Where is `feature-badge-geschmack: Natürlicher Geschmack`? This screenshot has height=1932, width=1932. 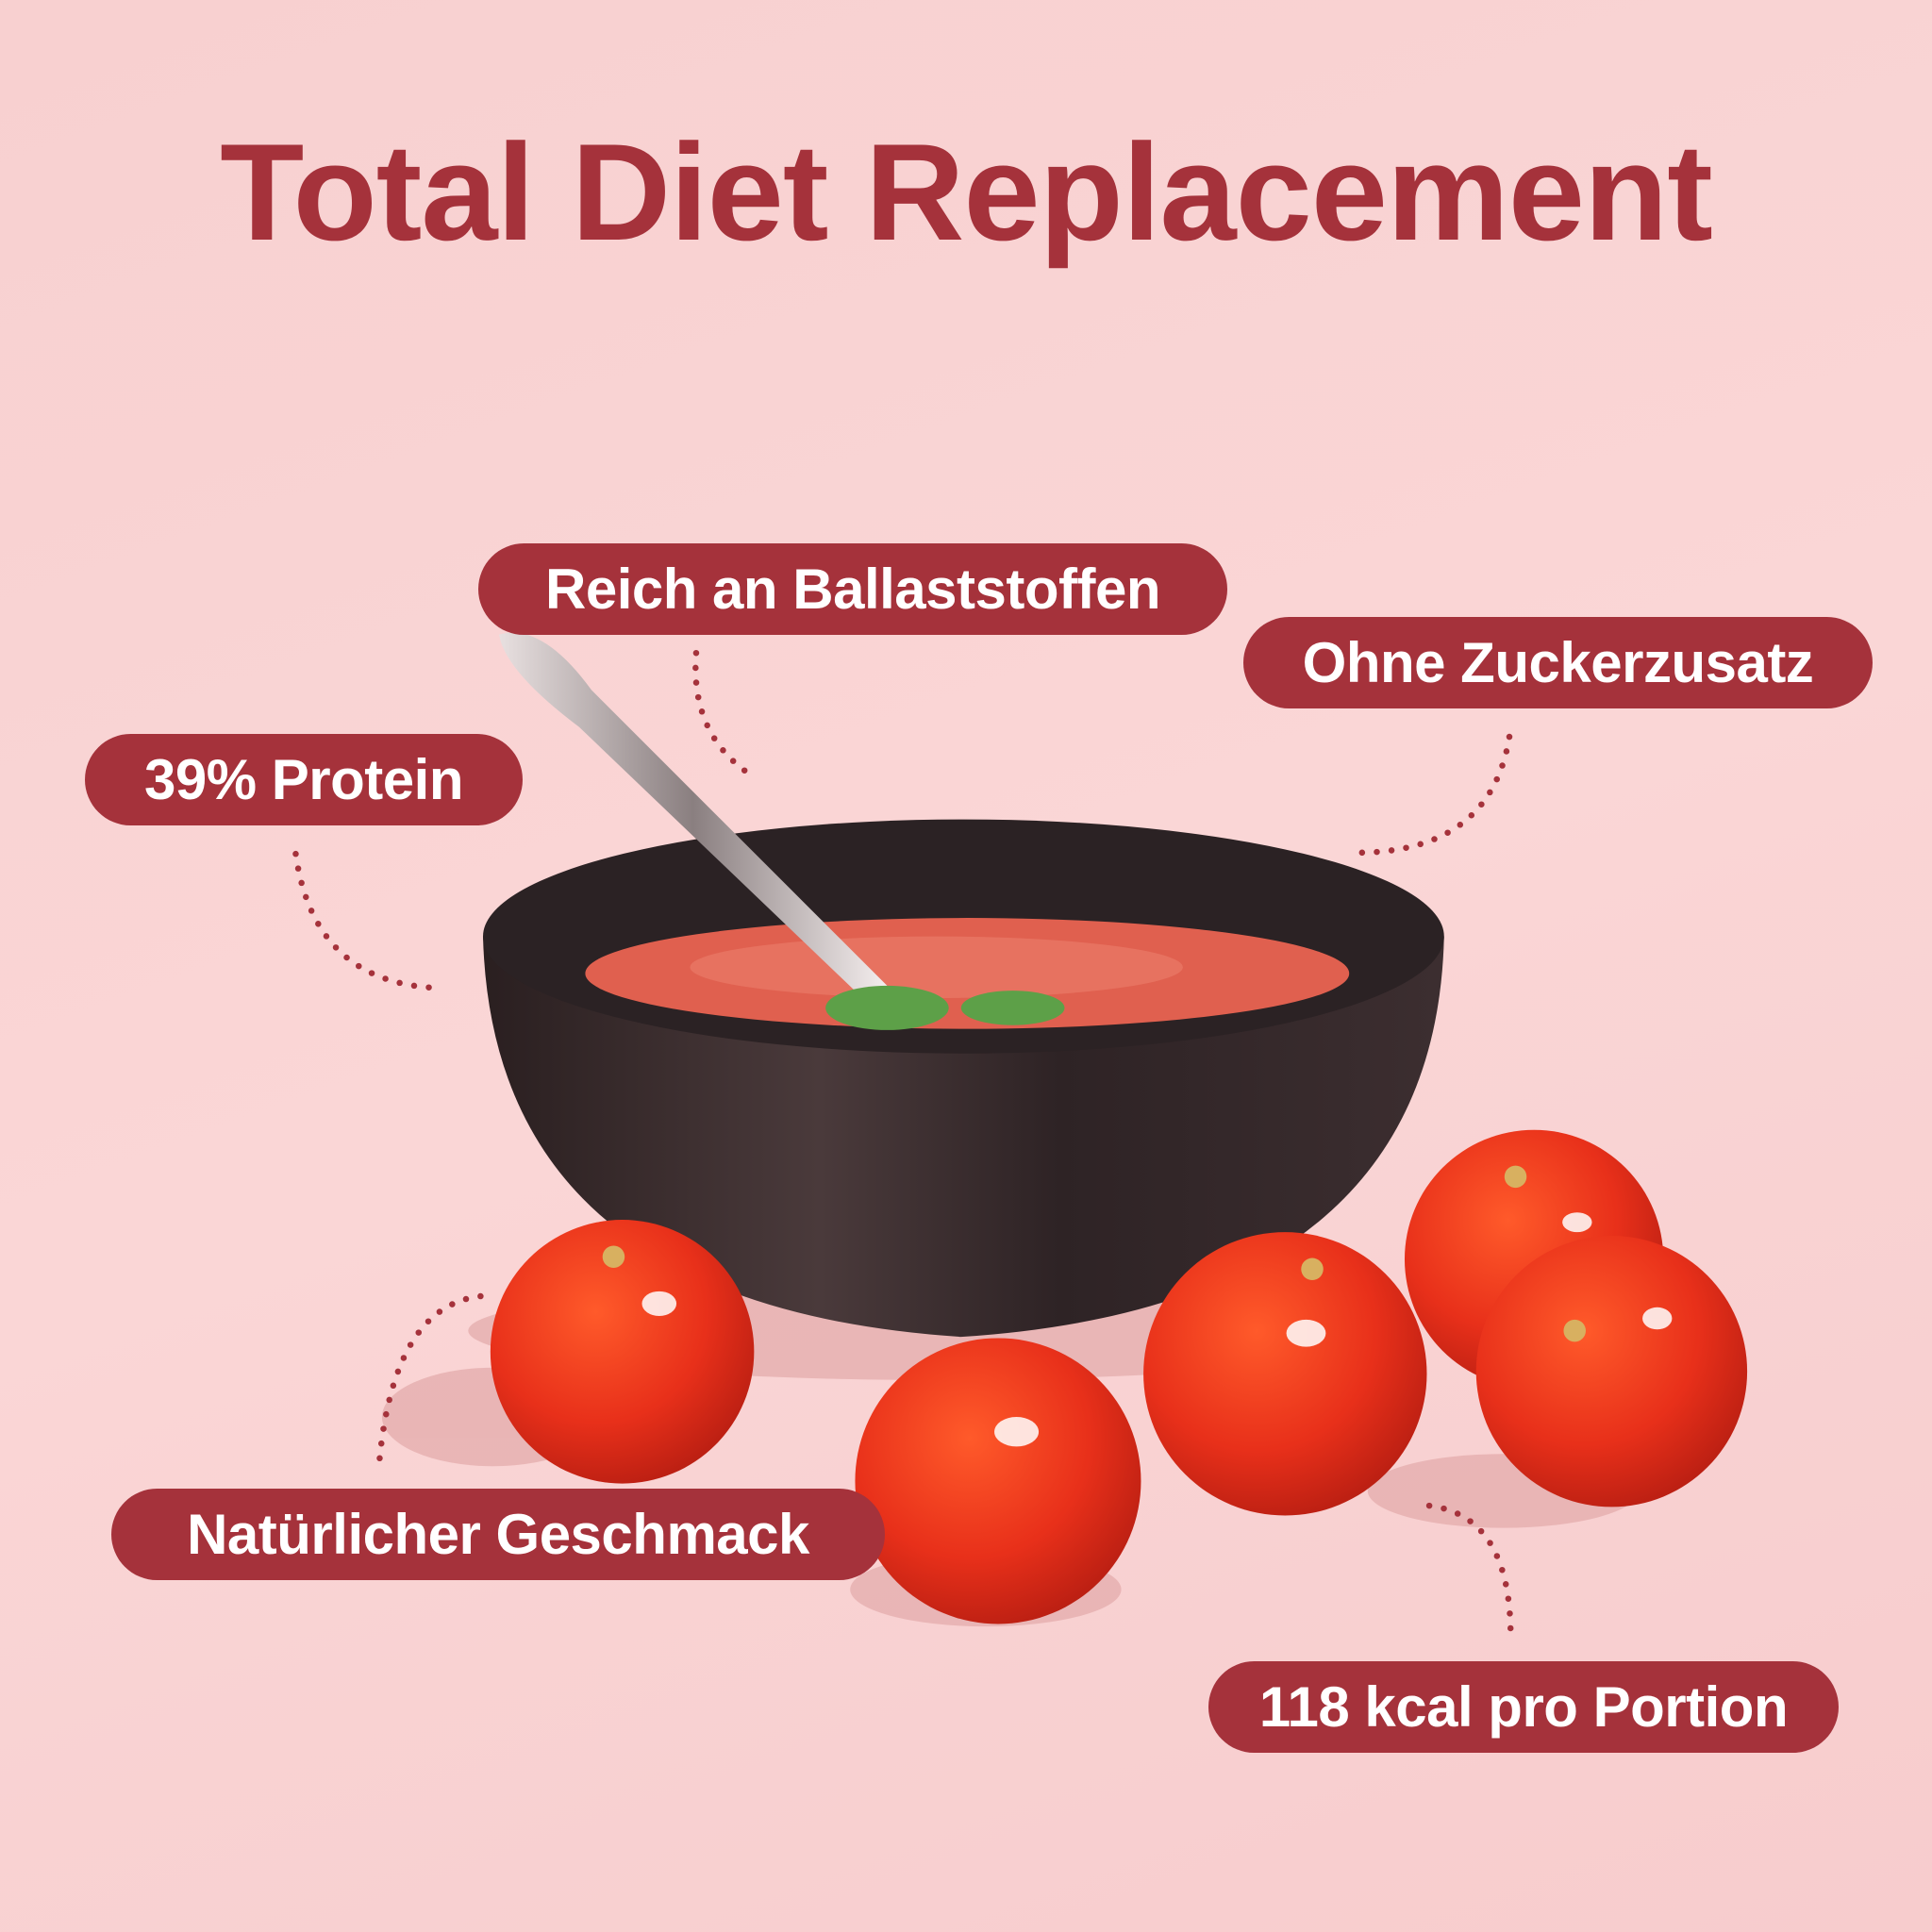 feature-badge-geschmack: Natürlicher Geschmack is located at coordinates (498, 1535).